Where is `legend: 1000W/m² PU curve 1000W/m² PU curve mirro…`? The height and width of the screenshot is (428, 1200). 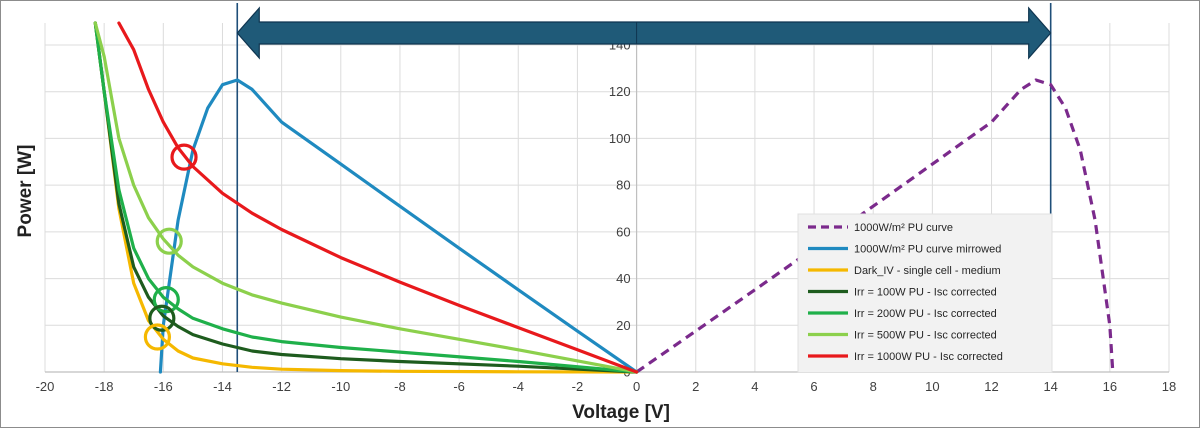
legend: 1000W/m² PU curve 1000W/m² PU curve mirro… is located at coordinates (925, 293).